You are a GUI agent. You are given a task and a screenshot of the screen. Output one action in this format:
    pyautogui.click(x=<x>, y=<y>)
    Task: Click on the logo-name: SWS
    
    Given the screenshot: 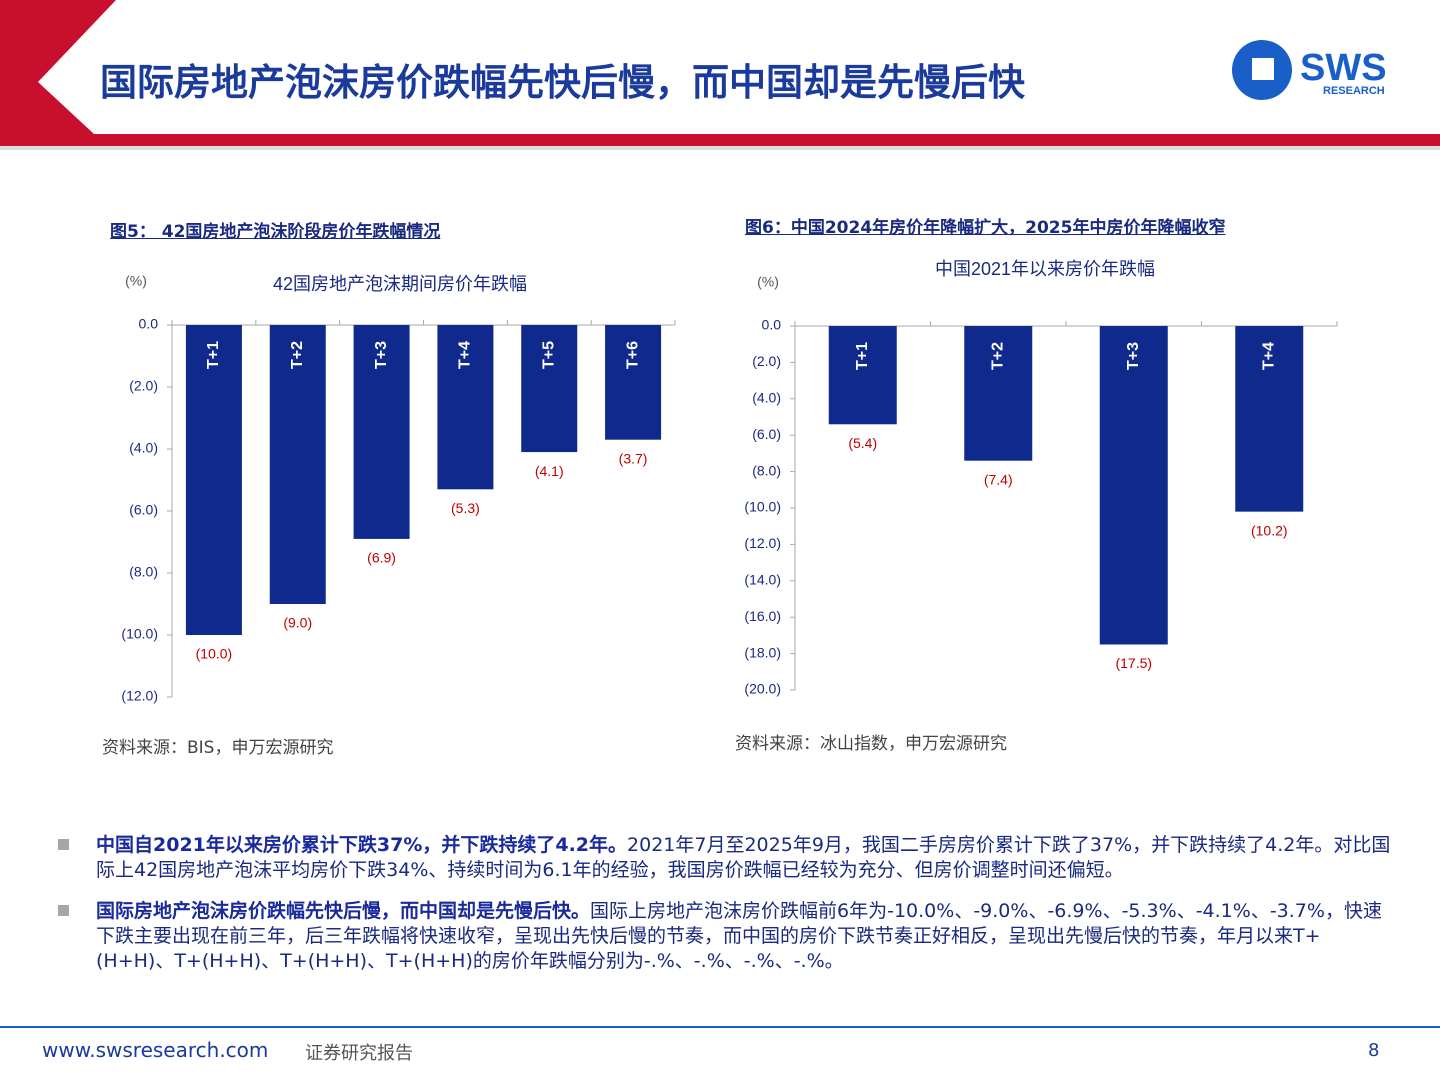 What is the action you would take?
    pyautogui.click(x=1343, y=68)
    